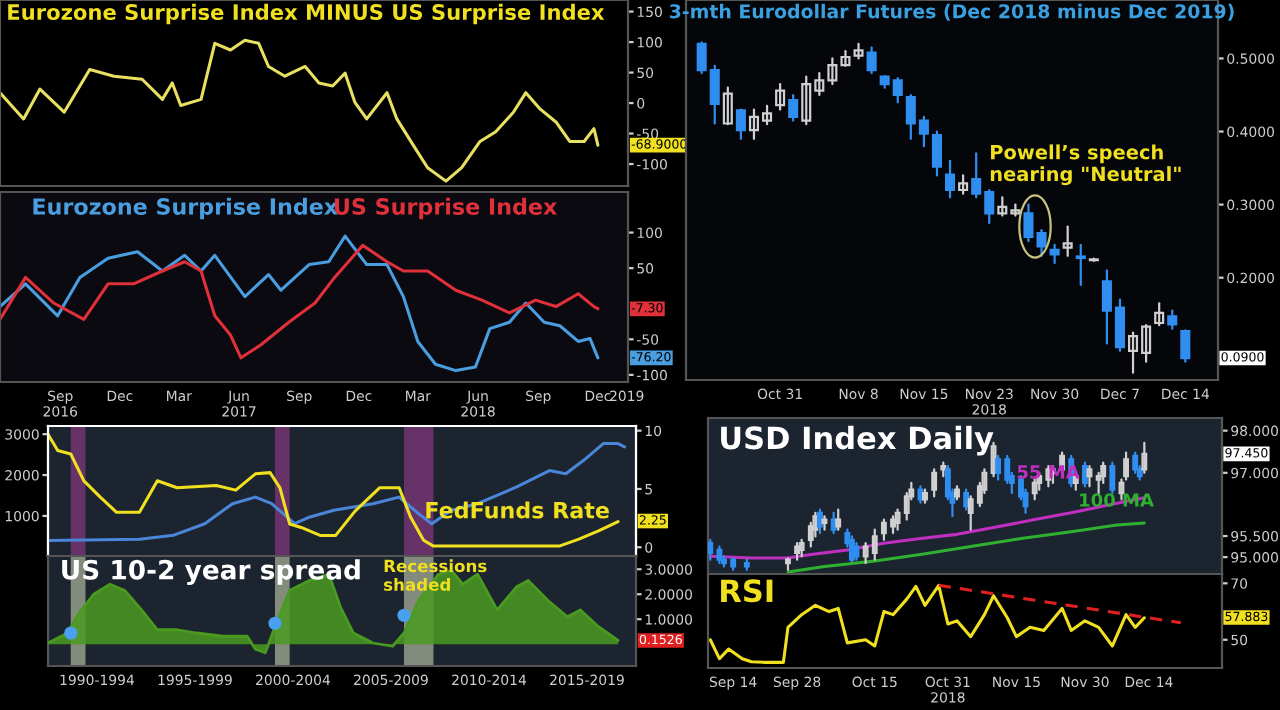 The image size is (1280, 710). What do you see at coordinates (306, 14) in the screenshot?
I see `chart-title: Eurozone Surprise Index MINUS US Surprise Index` at bounding box center [306, 14].